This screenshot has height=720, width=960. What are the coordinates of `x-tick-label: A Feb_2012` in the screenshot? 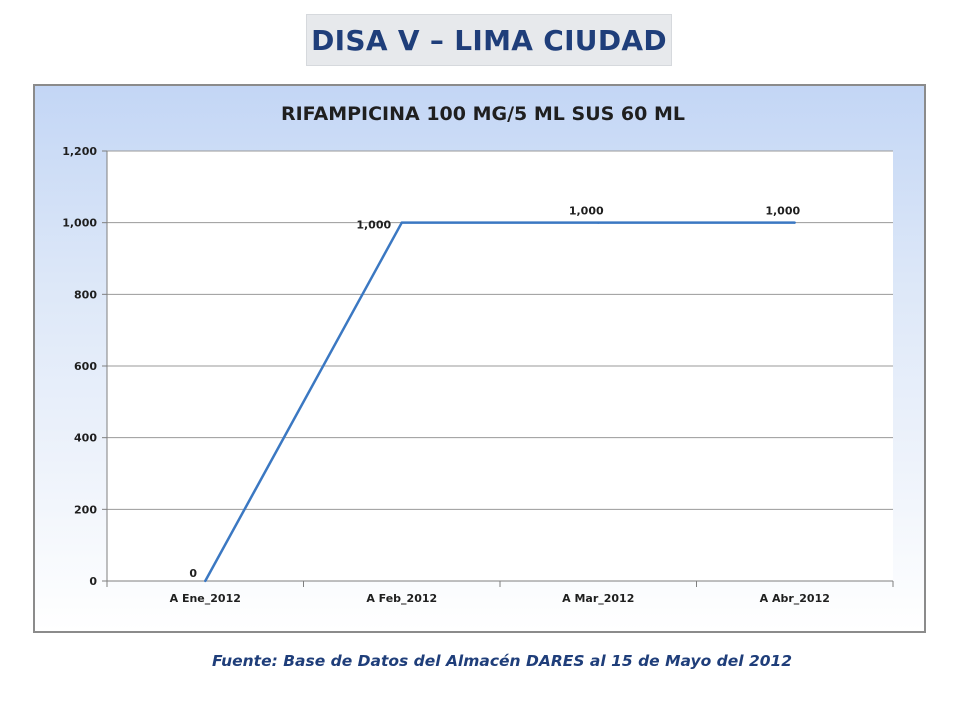 It's located at (401, 598).